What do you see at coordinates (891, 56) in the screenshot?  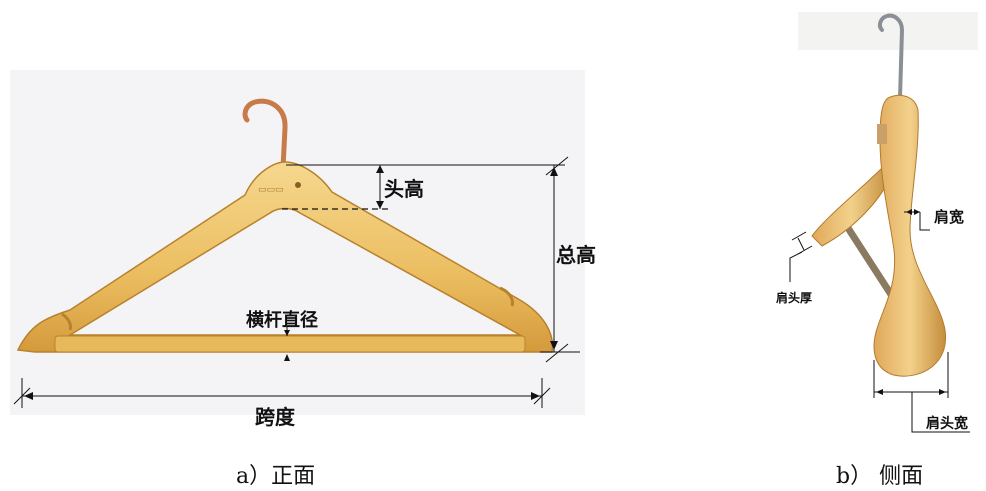 I see `steel-hook` at bounding box center [891, 56].